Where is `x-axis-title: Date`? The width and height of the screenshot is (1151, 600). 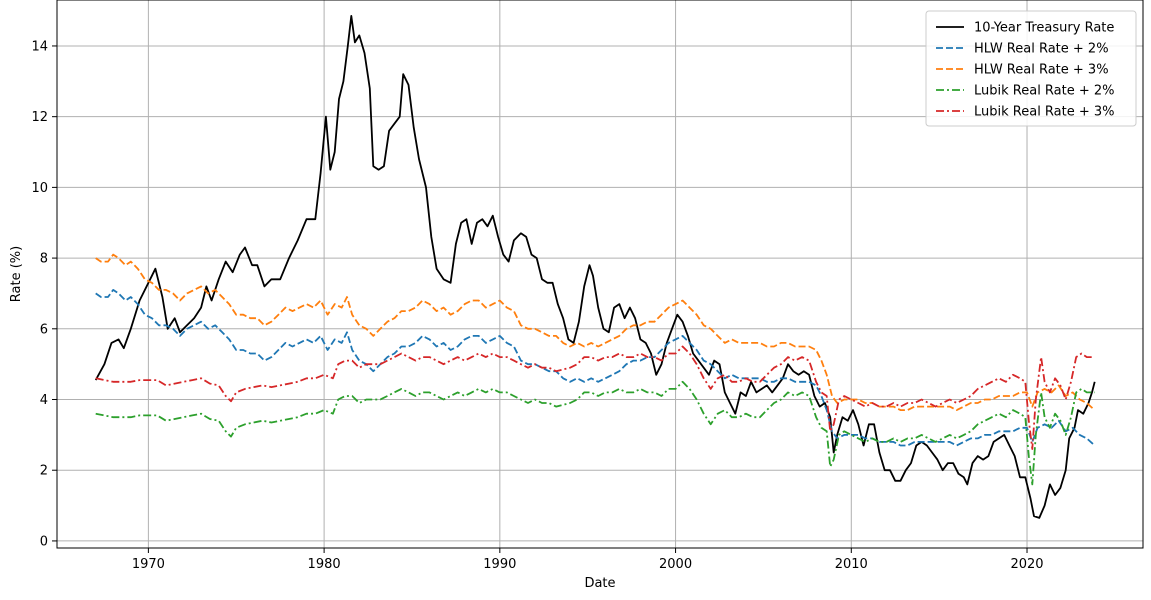
x-axis-title: Date is located at coordinates (599, 583).